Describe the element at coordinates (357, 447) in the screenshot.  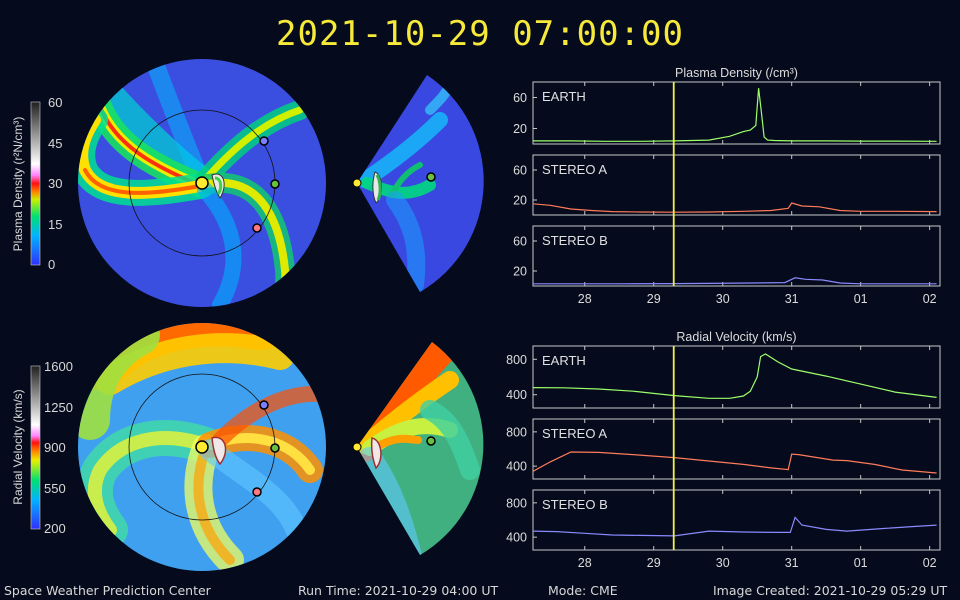
I see `sun-marker-velocity-wedge` at that location.